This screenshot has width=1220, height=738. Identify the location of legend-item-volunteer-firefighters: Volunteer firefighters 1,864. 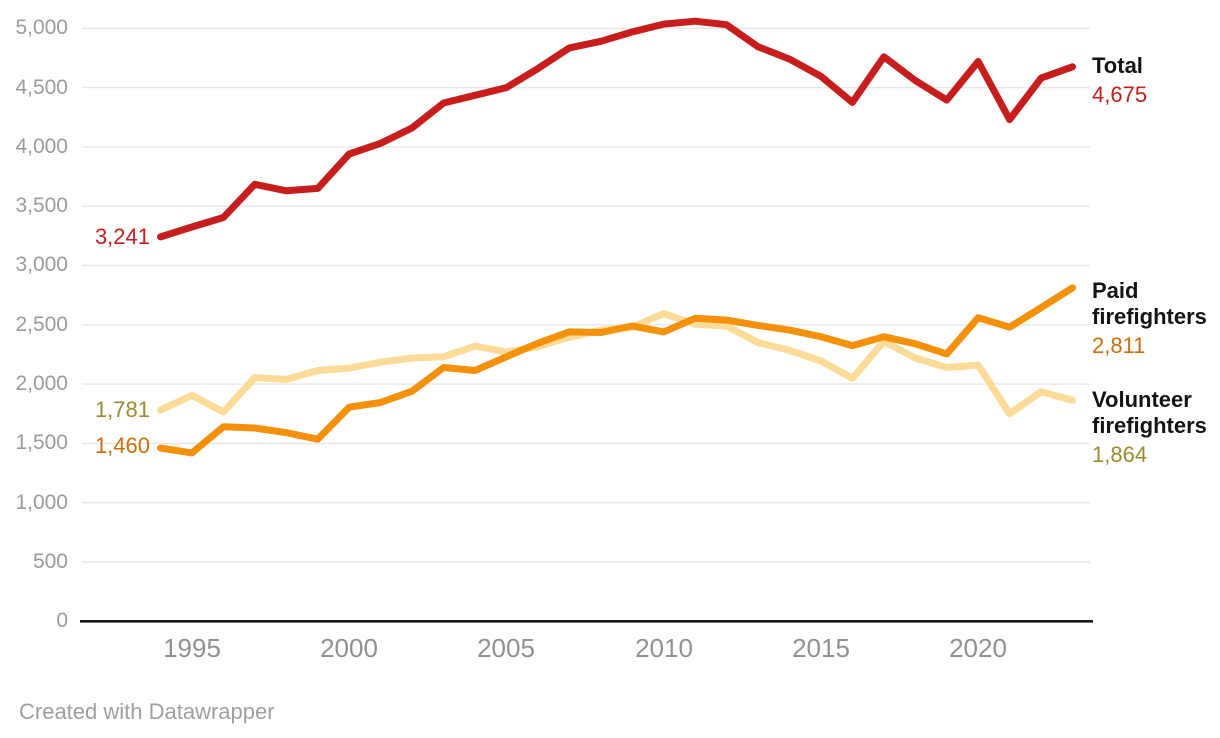
(1156, 427).